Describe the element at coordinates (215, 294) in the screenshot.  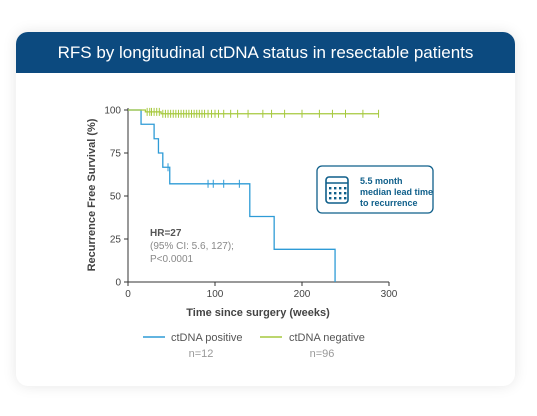
I see `x-tick-label: 100` at that location.